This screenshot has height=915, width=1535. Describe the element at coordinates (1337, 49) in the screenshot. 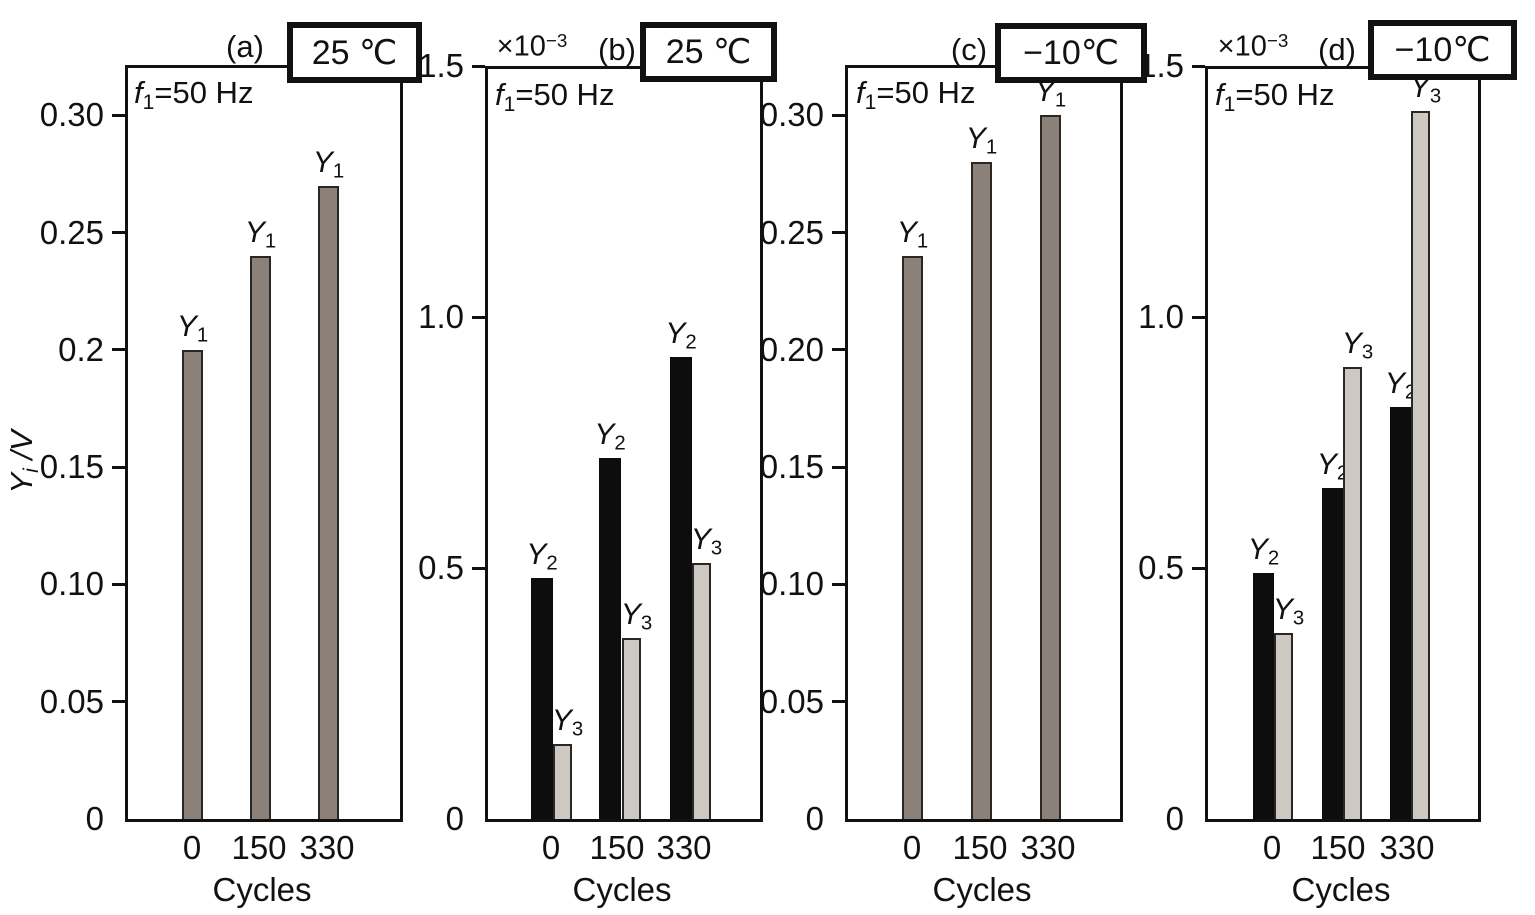

I see `panel-letter-d: (d)` at that location.